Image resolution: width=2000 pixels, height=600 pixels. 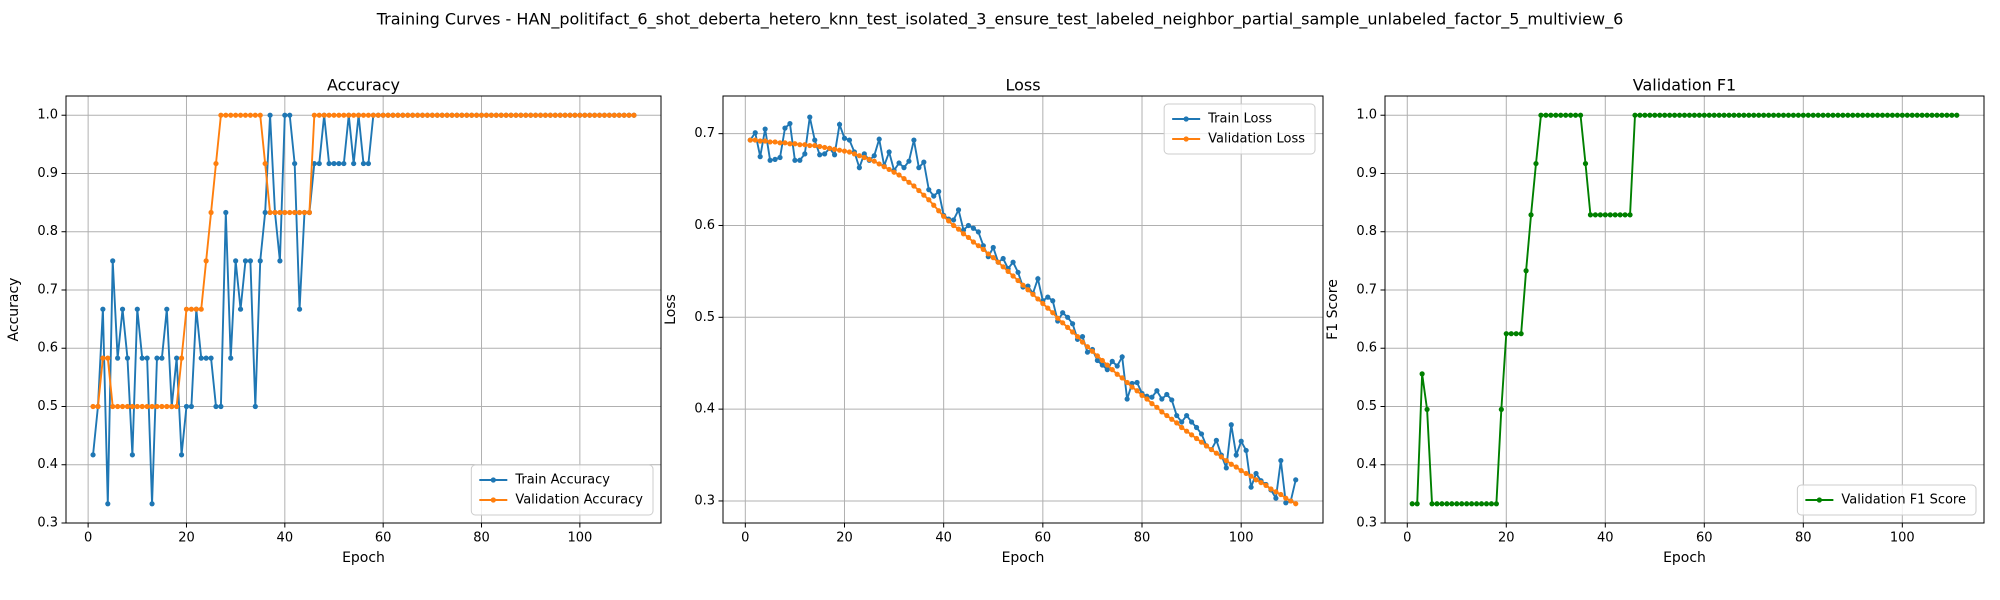 I want to click on y-axis-label: Loss, so click(x=671, y=309).